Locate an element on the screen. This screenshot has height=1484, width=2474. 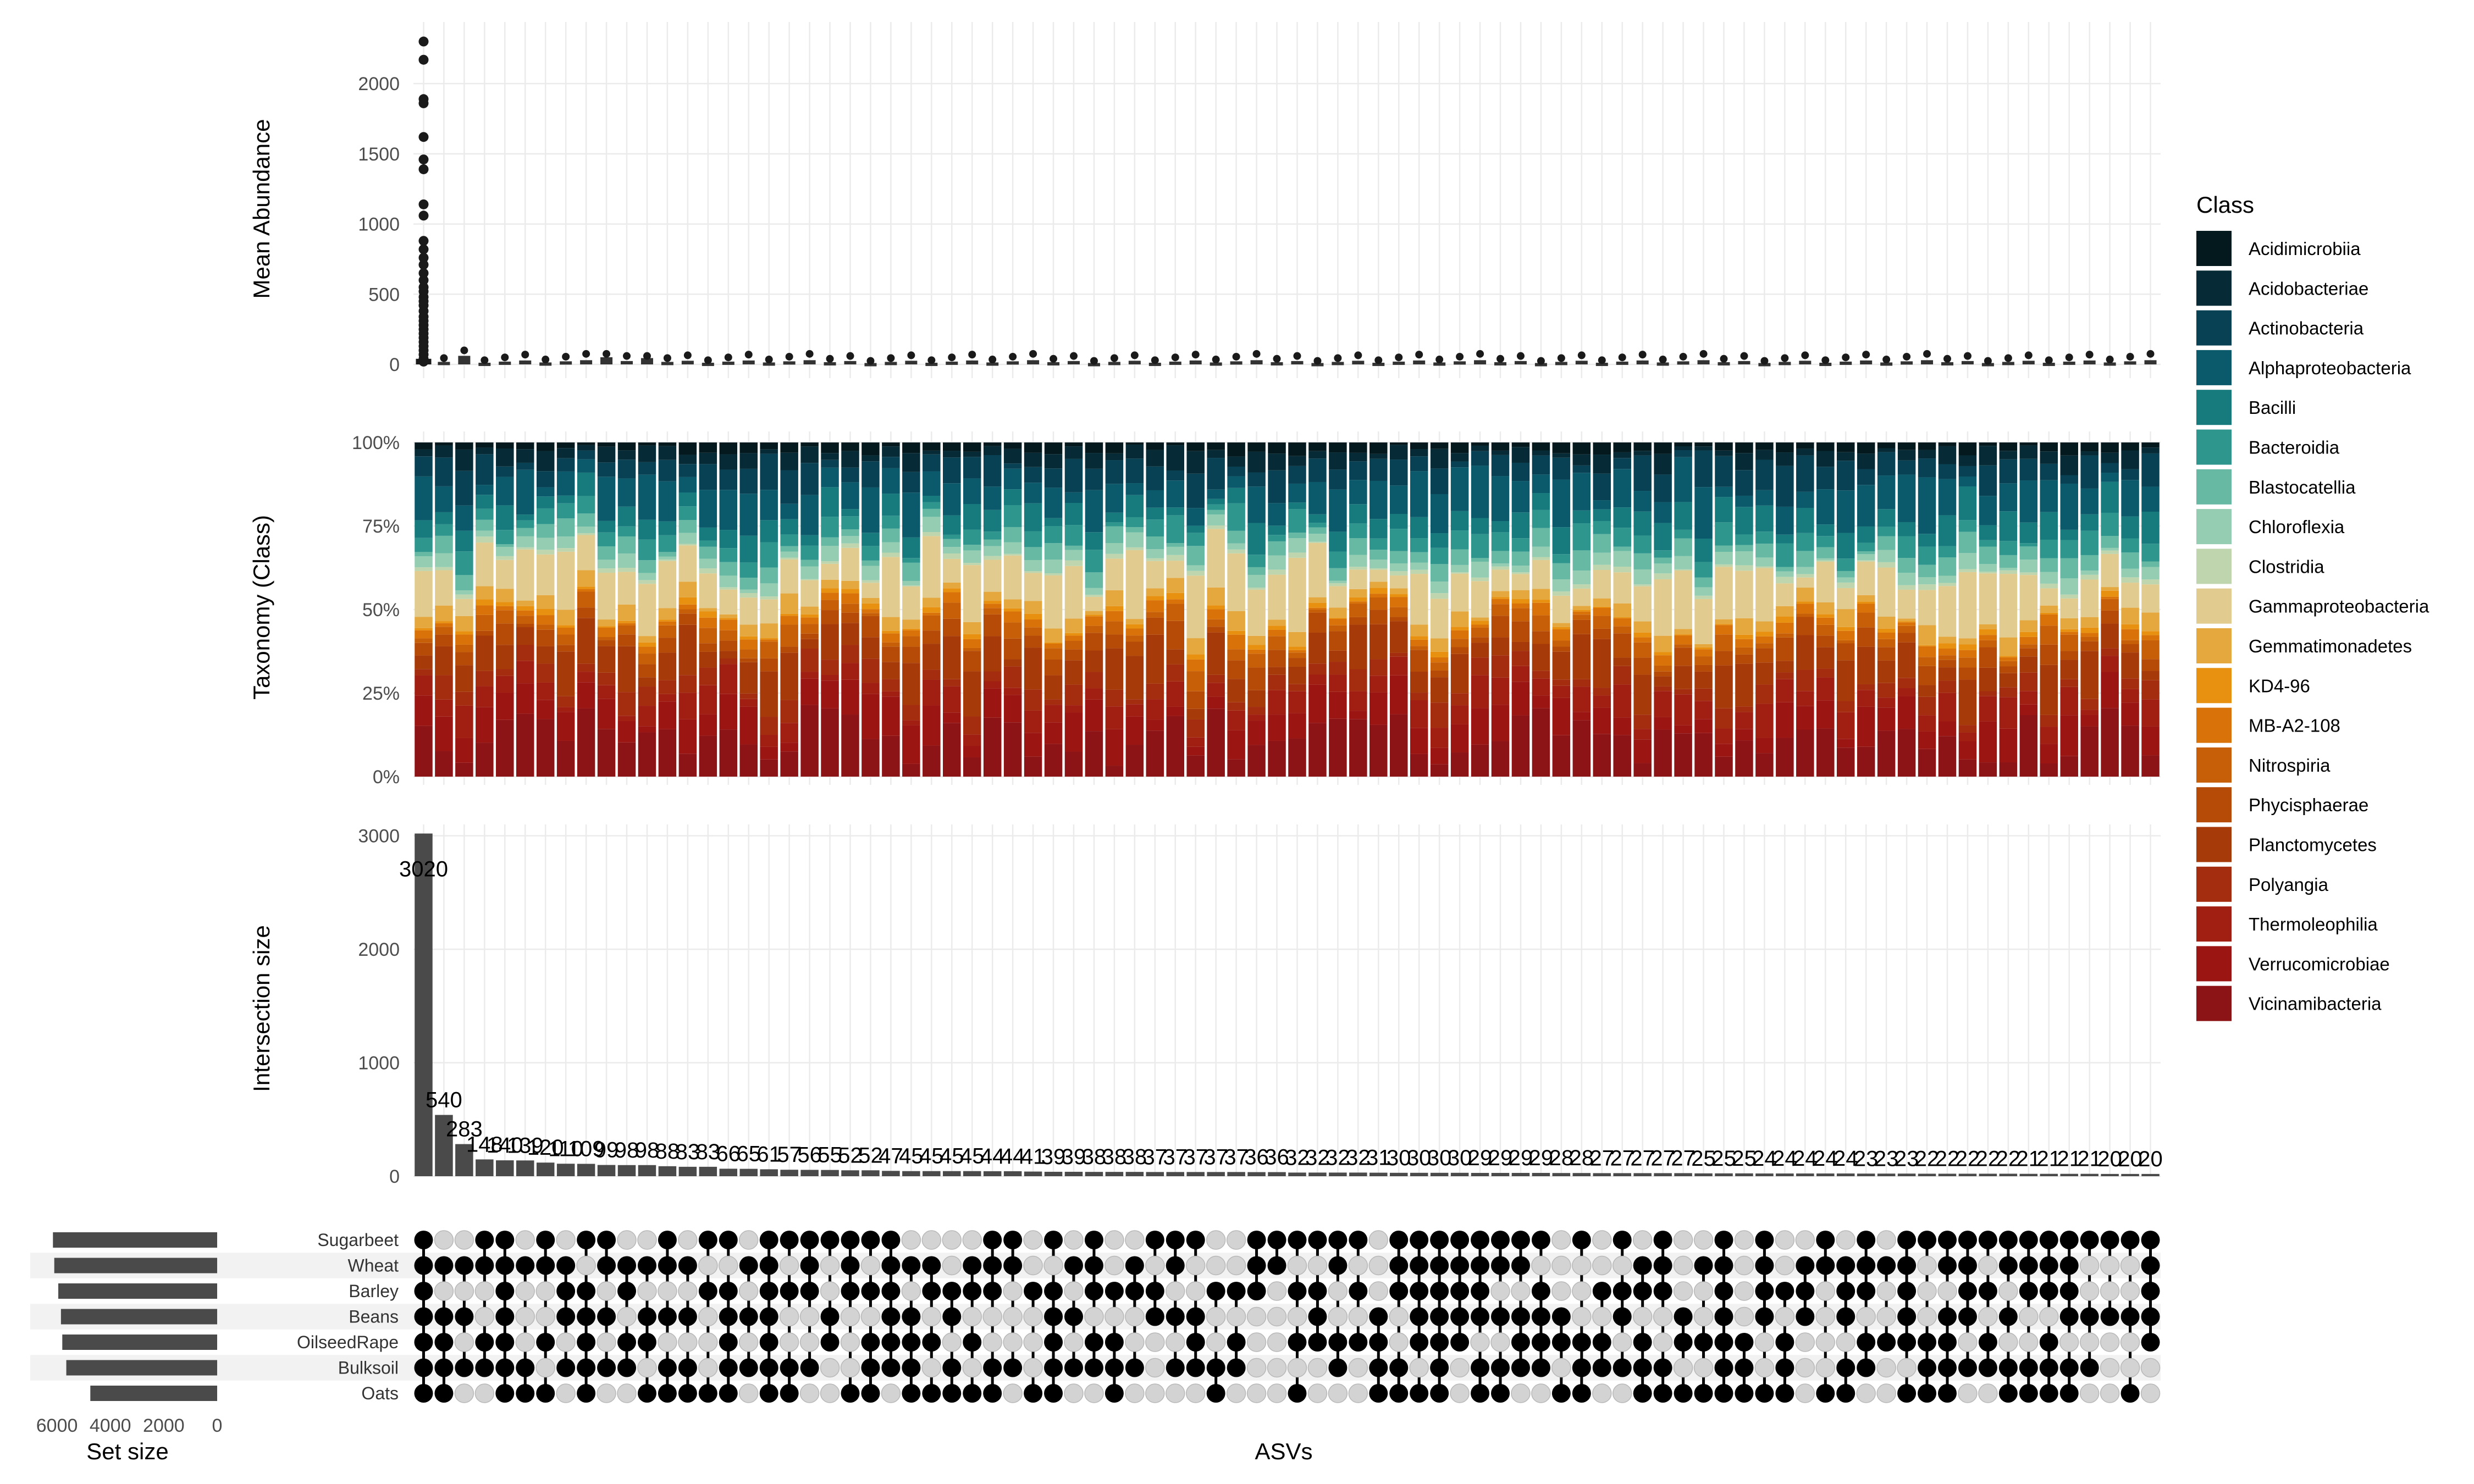
intersection-bar-label: 29 is located at coordinates (1500, 1158).